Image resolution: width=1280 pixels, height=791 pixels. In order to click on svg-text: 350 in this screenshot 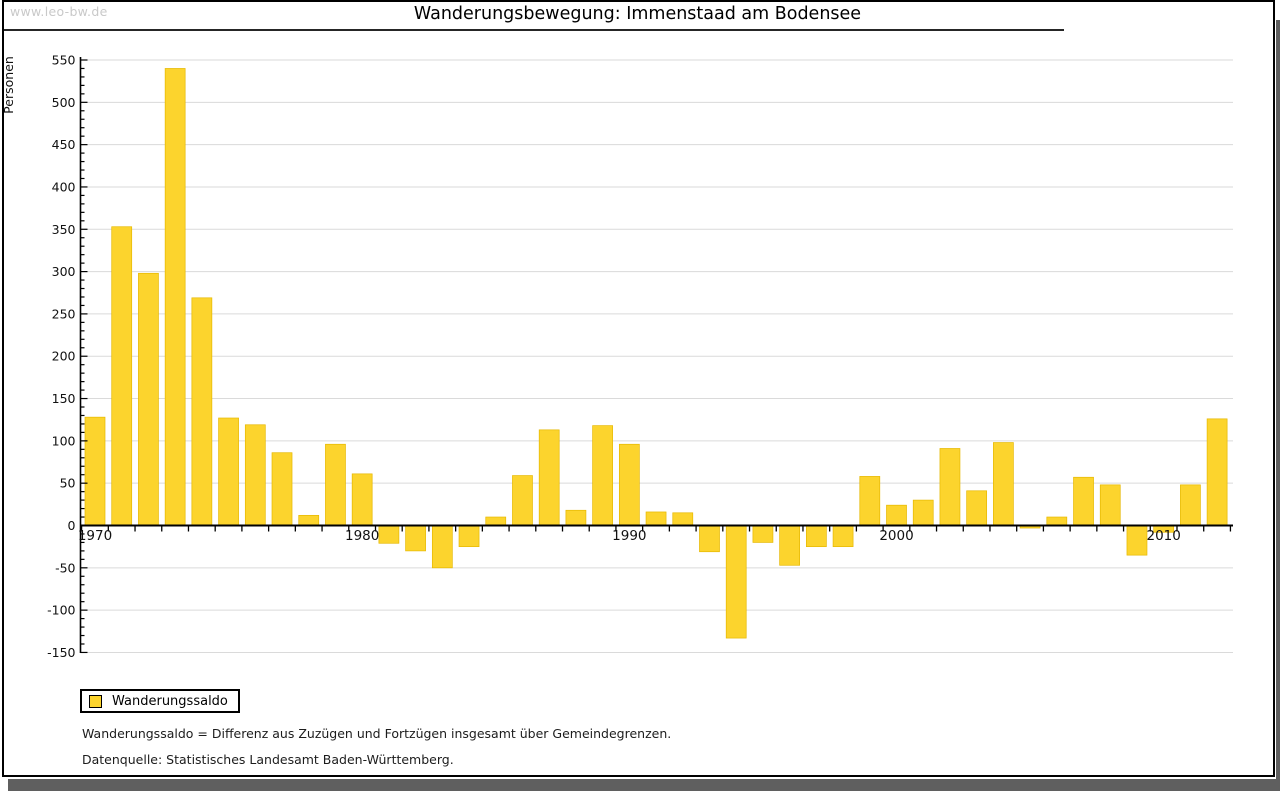, I will do `click(64, 229)`.